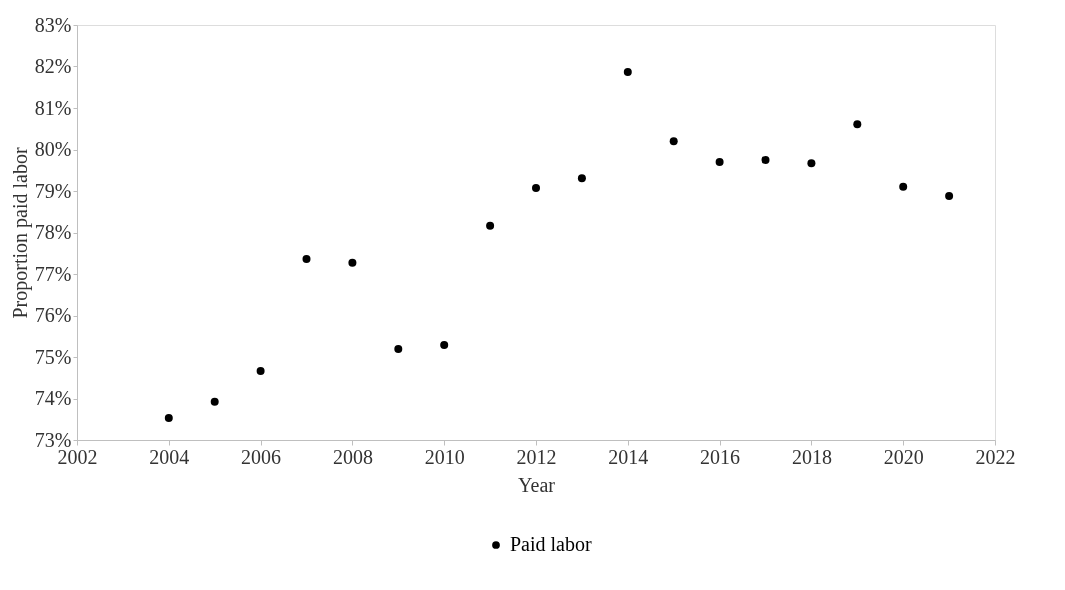  I want to click on y-tick-label: 78%, so click(53, 232).